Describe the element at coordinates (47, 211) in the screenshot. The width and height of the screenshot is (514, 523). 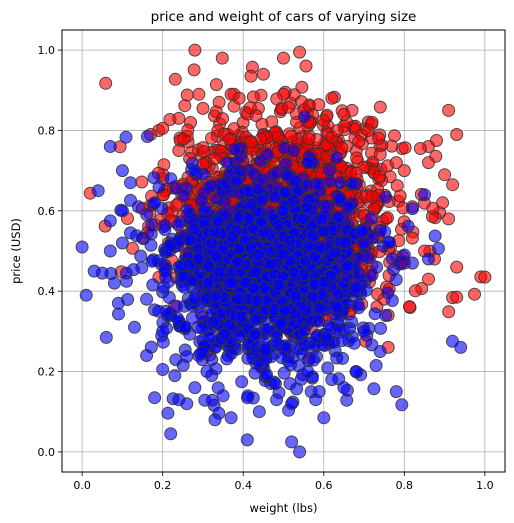
I see `y-tick-label: 0.6` at that location.